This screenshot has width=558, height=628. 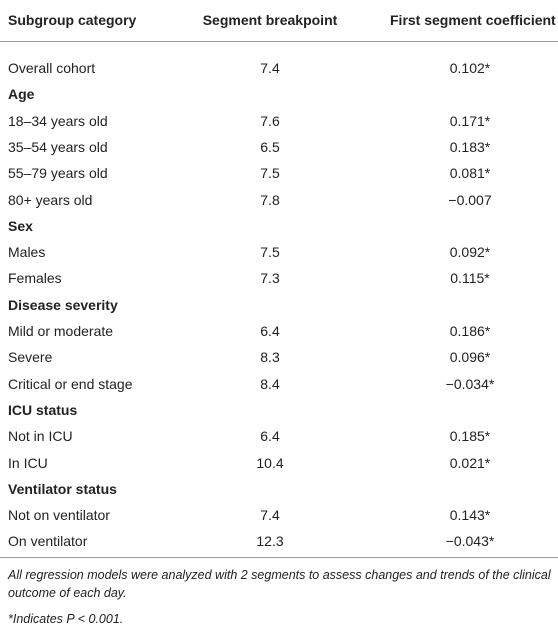 What do you see at coordinates (470, 278) in the screenshot?
I see `coefficient-cell: 0.115*` at bounding box center [470, 278].